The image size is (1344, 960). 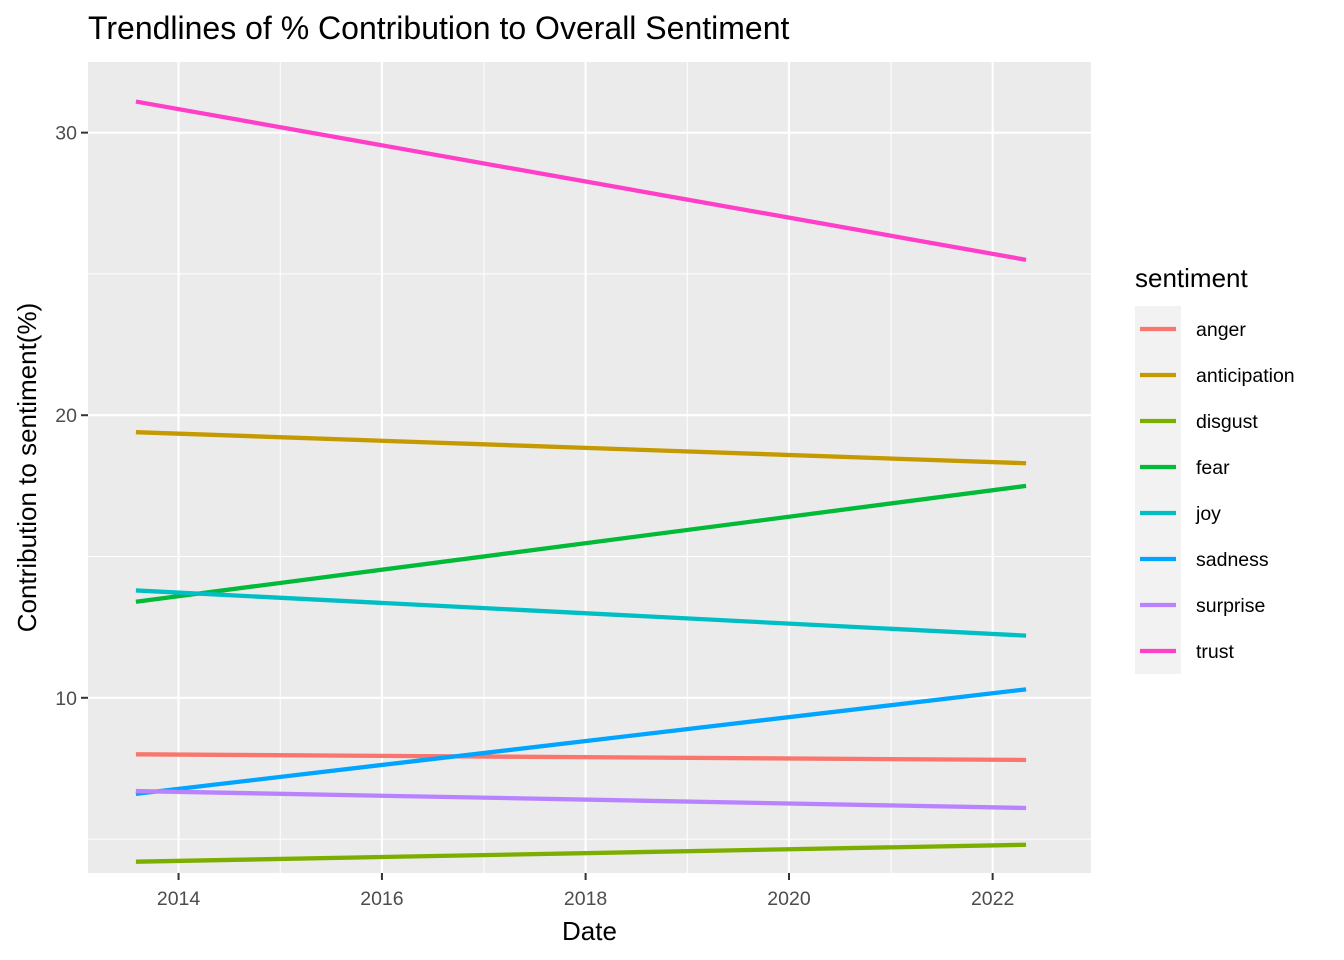 What do you see at coordinates (581, 543) in the screenshot?
I see `series-line-fear` at bounding box center [581, 543].